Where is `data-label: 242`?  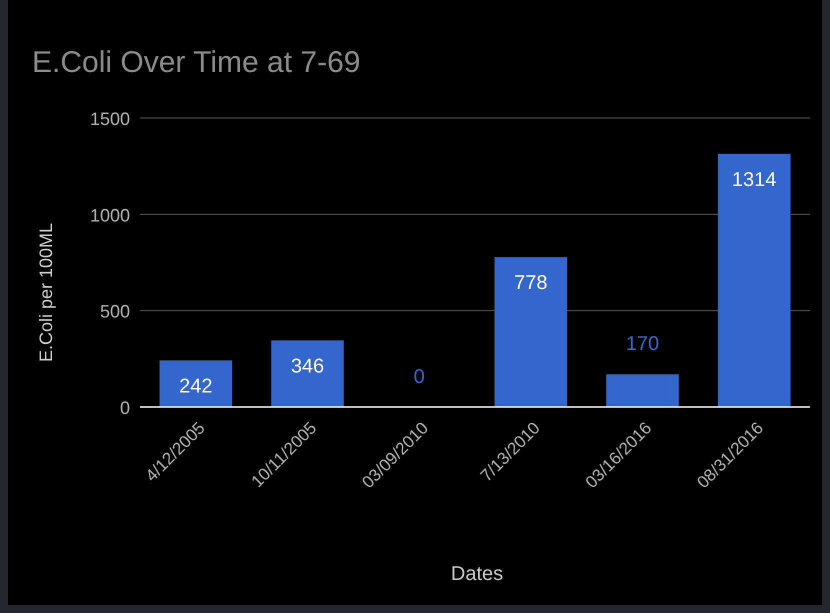 data-label: 242 is located at coordinates (196, 386).